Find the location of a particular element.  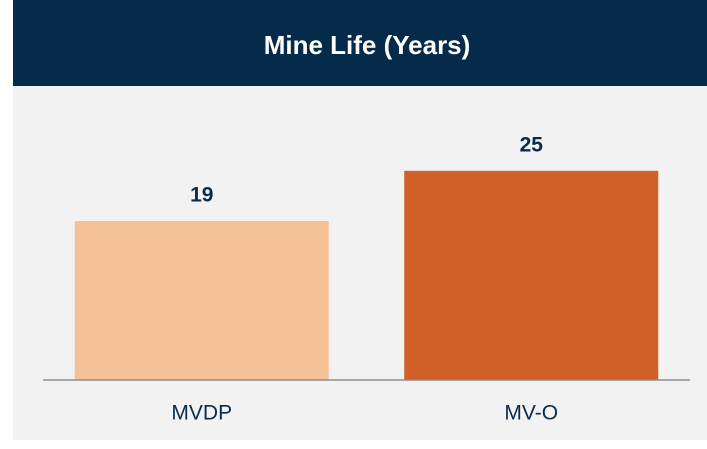

value-label: 25 is located at coordinates (532, 144).